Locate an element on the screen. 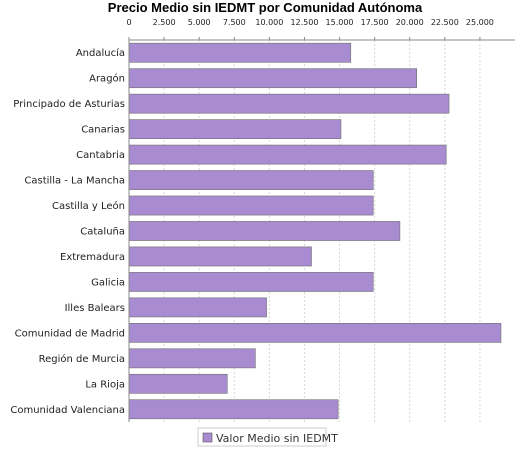 Image resolution: width=525 pixels, height=450 pixels. tick-label: 7.500 is located at coordinates (234, 22).